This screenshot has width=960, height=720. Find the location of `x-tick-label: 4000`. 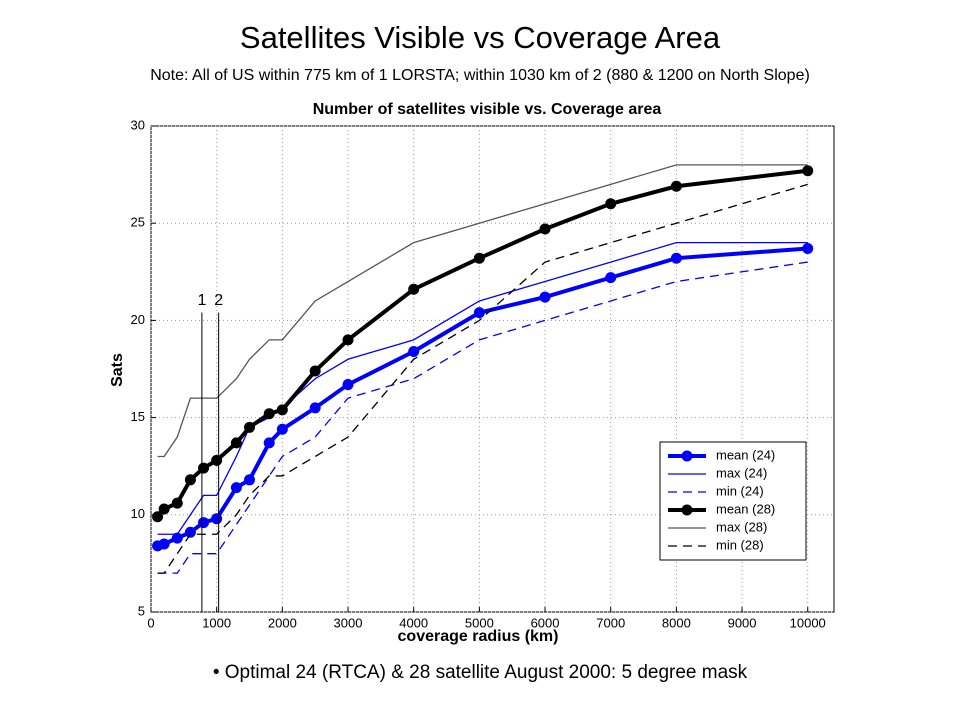

x-tick-label: 4000 is located at coordinates (413, 622).